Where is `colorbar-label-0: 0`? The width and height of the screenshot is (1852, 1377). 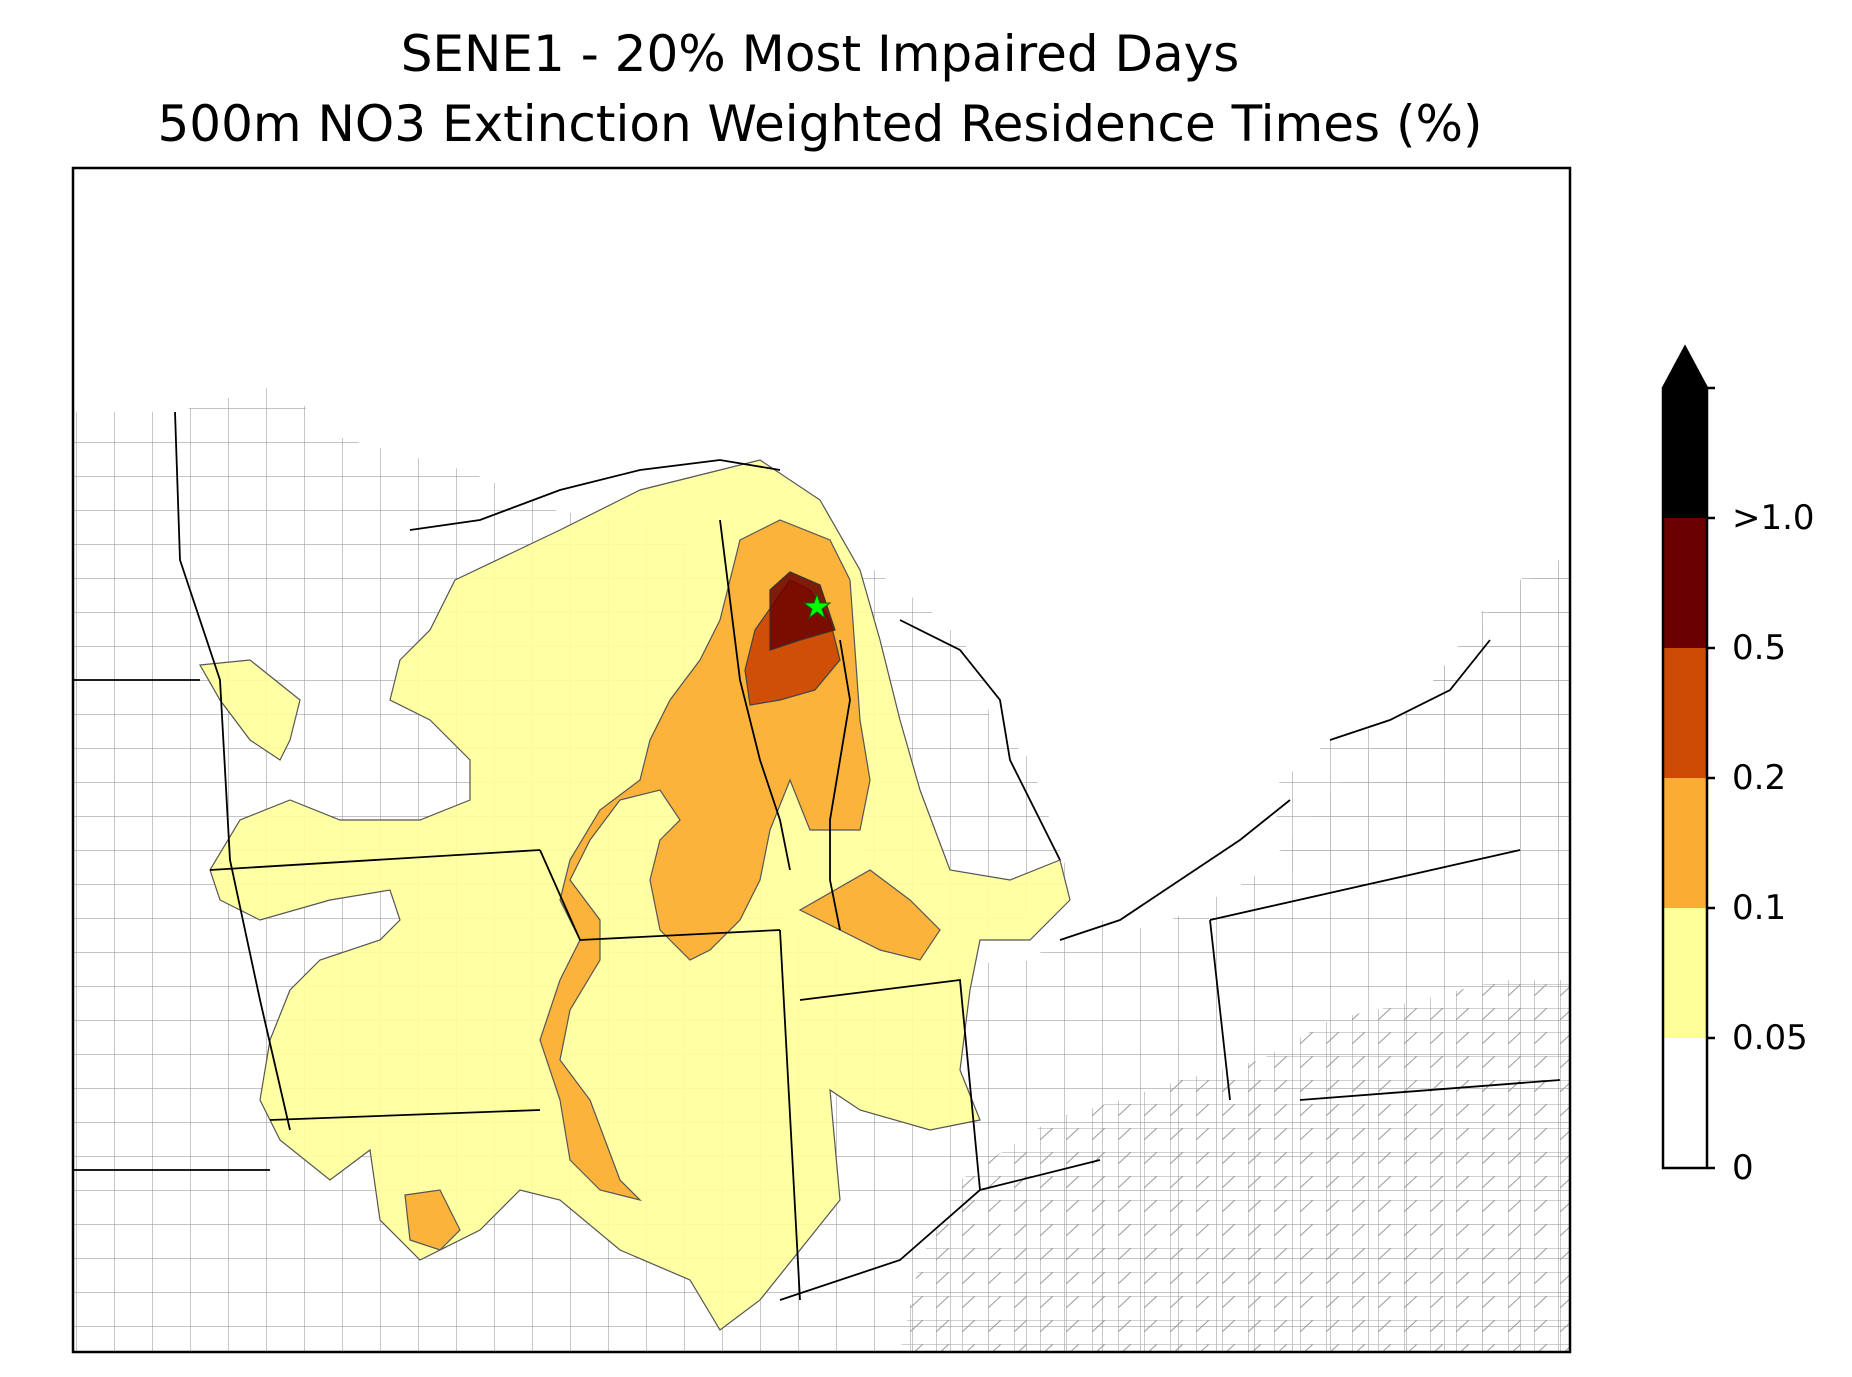 colorbar-label-0: 0 is located at coordinates (1743, 1168).